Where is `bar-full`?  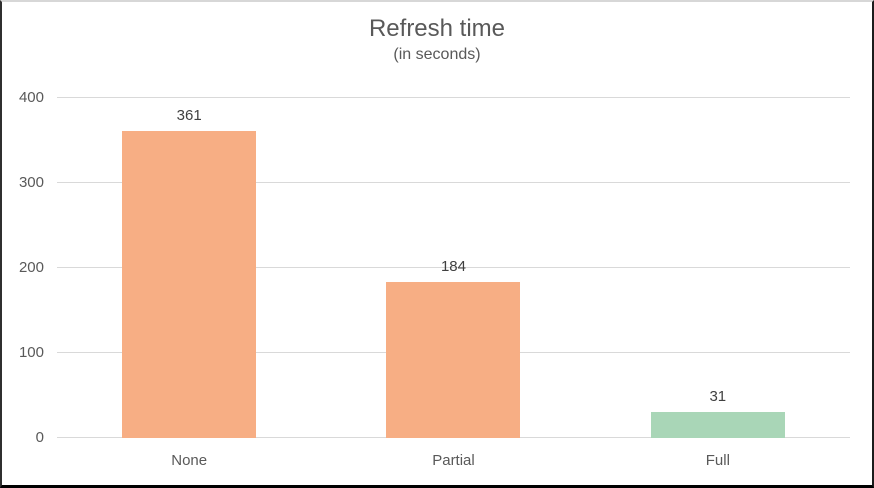 bar-full is located at coordinates (717, 424).